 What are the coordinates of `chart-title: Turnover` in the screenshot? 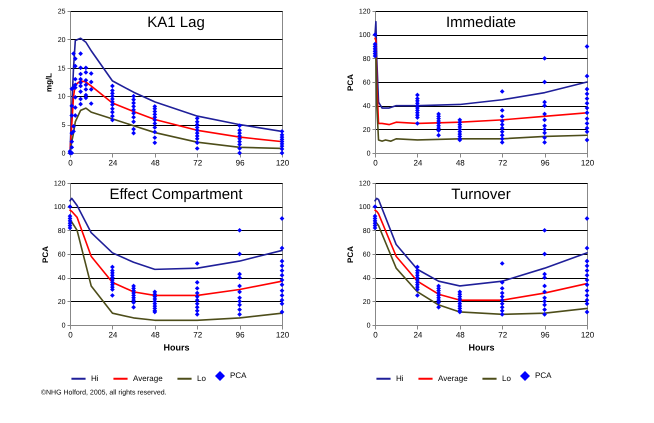 It's located at (481, 194).